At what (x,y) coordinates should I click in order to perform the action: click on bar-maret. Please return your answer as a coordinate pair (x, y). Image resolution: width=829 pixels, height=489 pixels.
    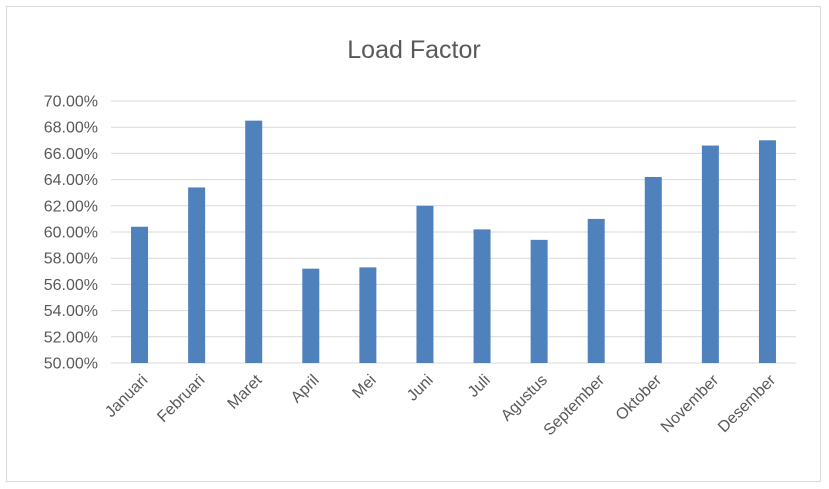
    Looking at the image, I should click on (254, 242).